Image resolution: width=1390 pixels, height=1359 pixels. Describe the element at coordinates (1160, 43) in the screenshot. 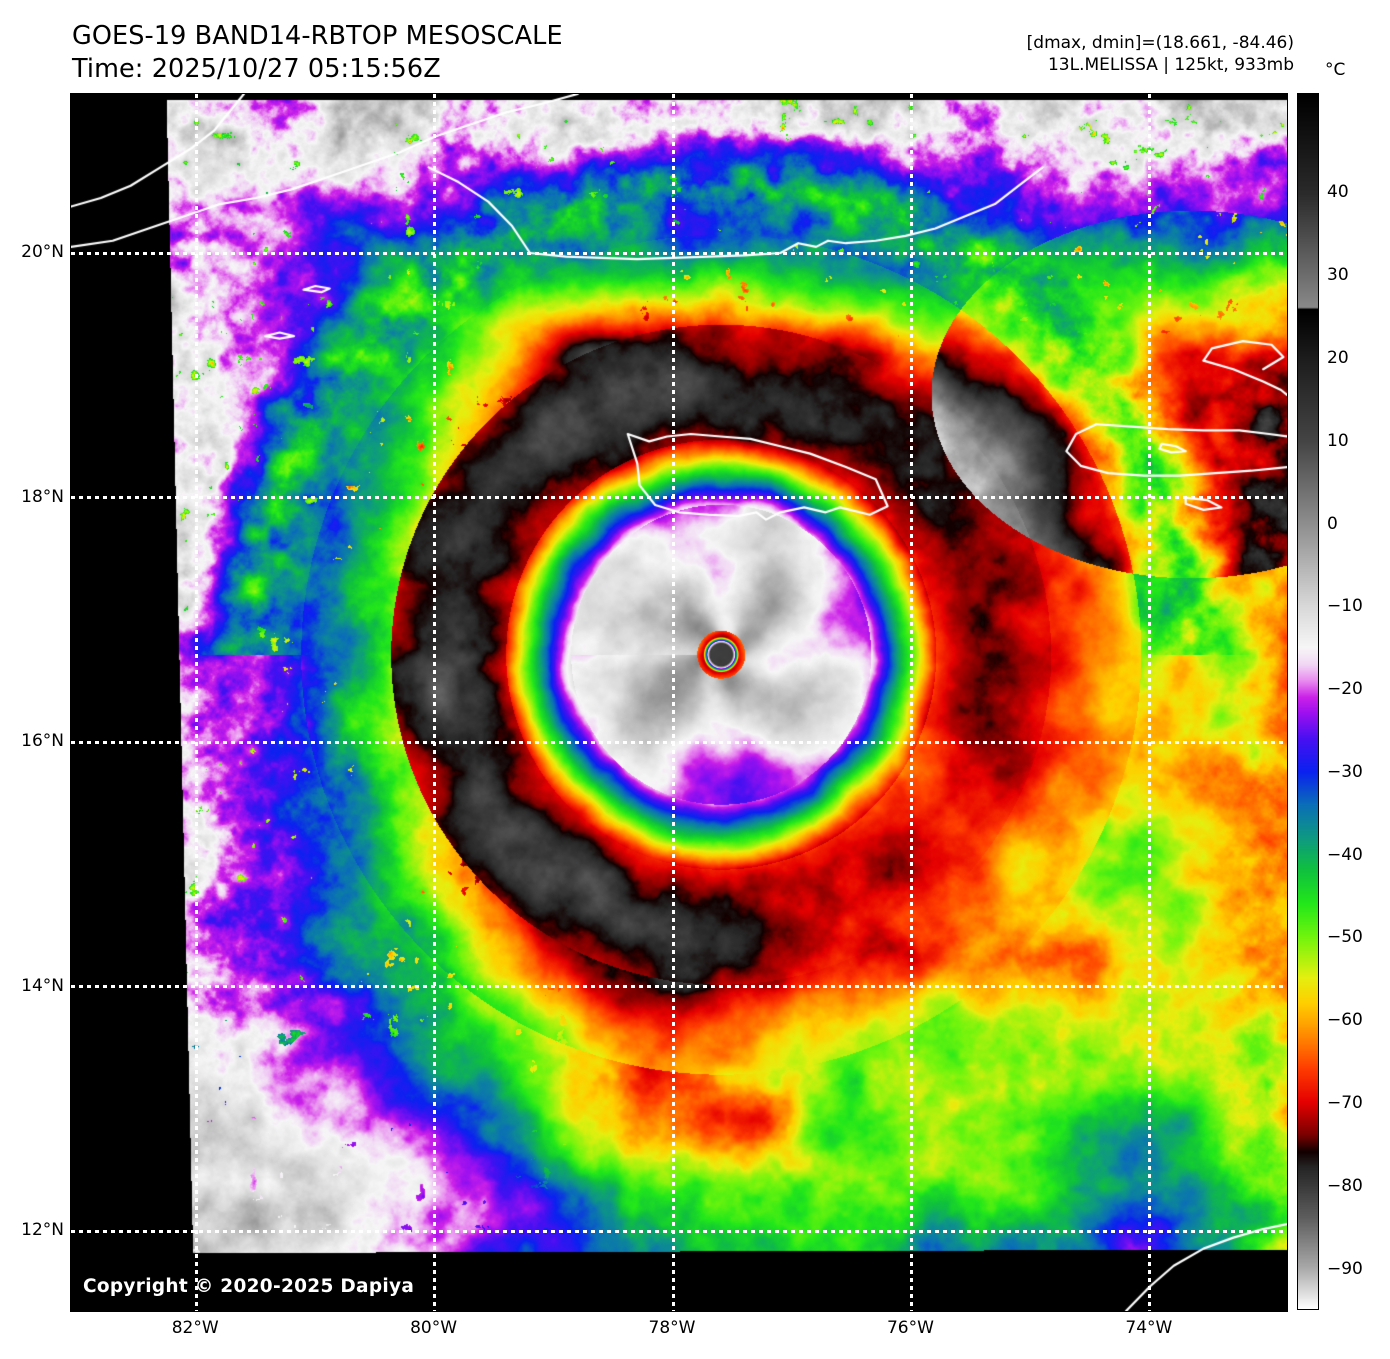

I see `dmax-dmin-label: [dmax, dmin]=(18.661, -84.46)` at that location.